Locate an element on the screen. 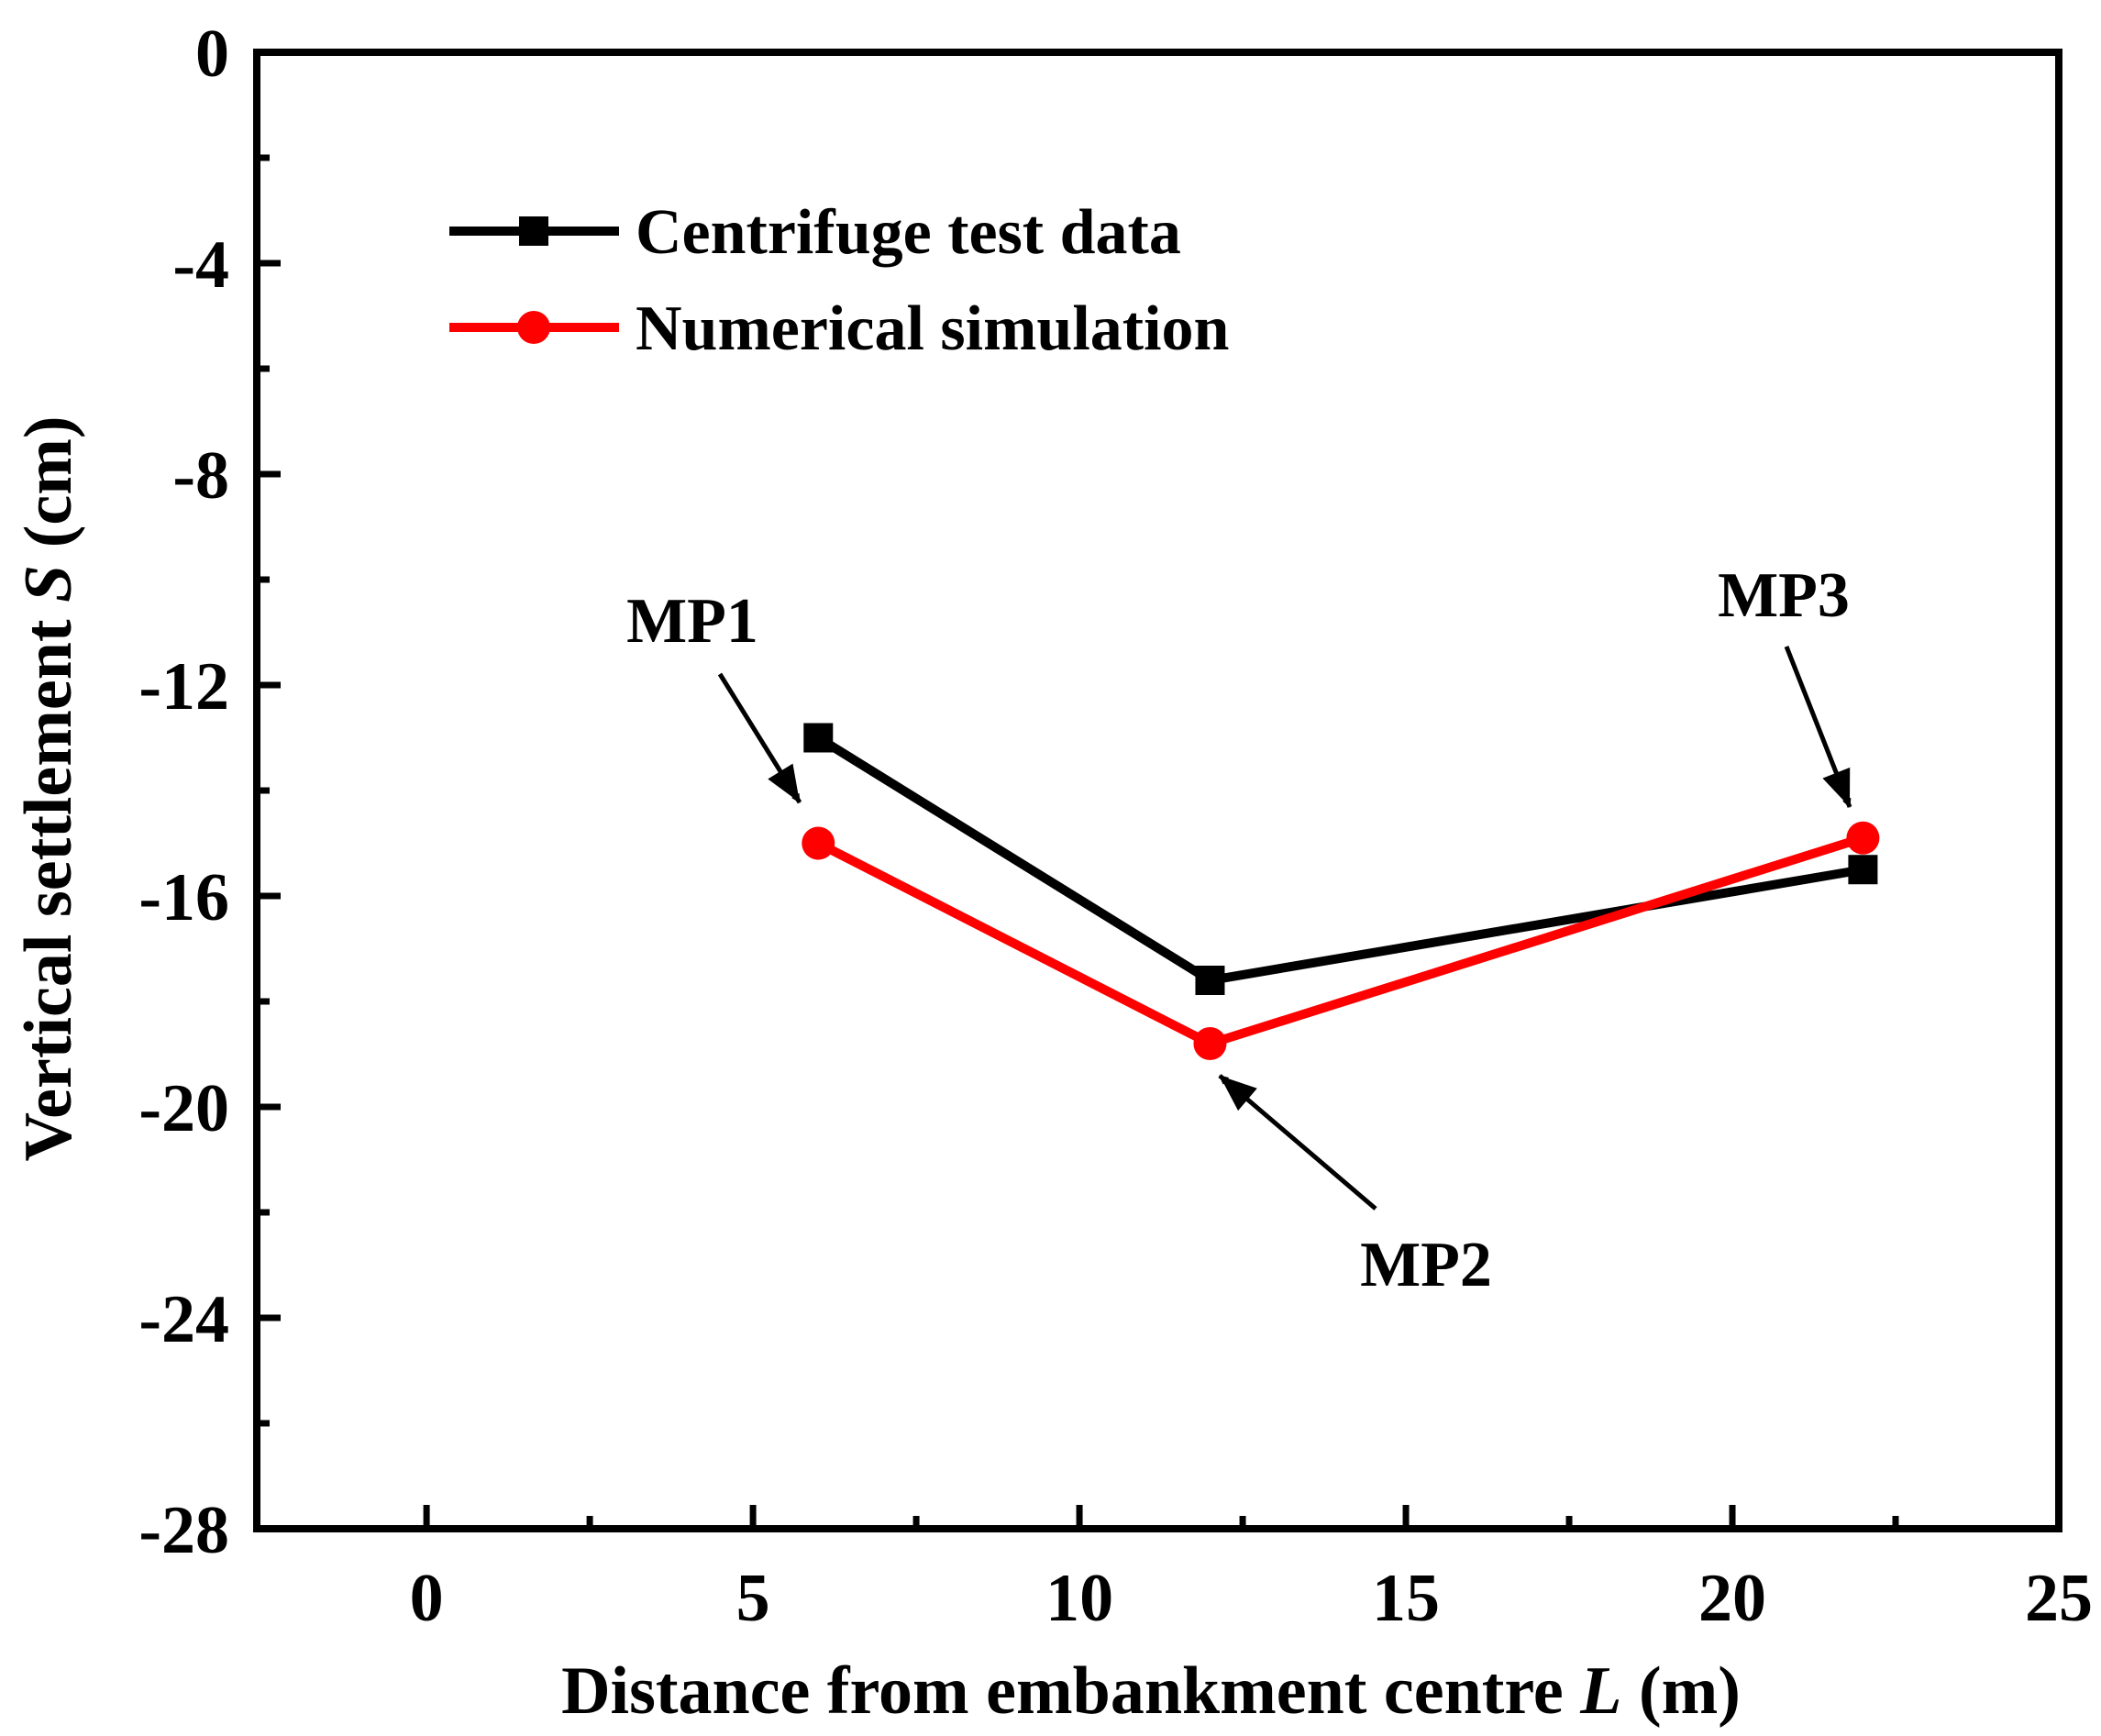 The width and height of the screenshot is (2101, 1736). annotation-label-mp3: MP3 is located at coordinates (1784, 595).